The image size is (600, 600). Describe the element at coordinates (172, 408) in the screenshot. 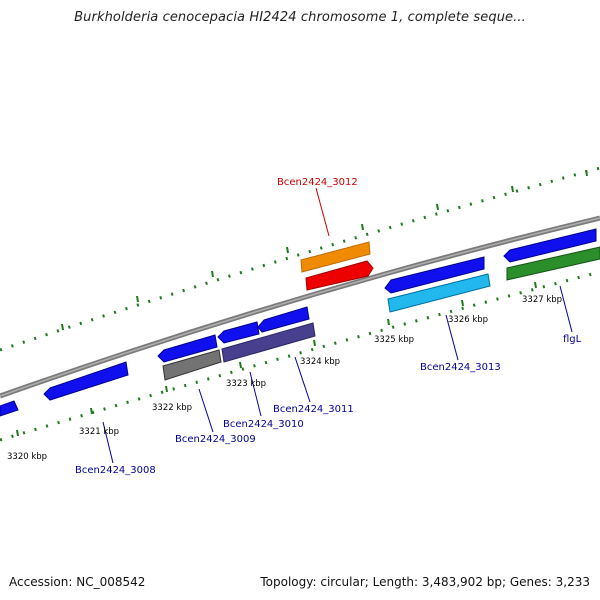

I see `kbp-label-3322: 3322 kbp` at that location.